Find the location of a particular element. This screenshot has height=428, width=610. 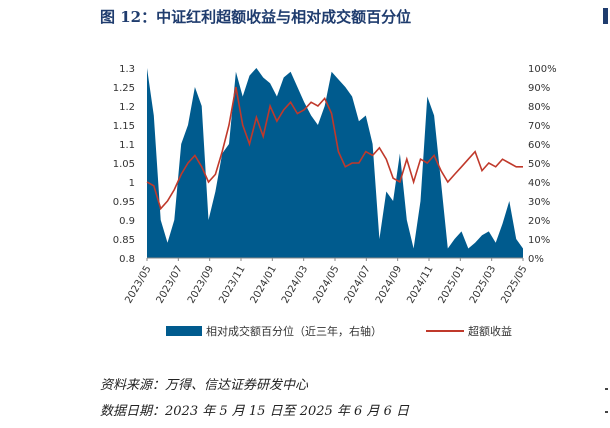

date-line: 数据日期：2023 年 5 月 15 日至 2025 年 6 月 6 日 is located at coordinates (254, 411).